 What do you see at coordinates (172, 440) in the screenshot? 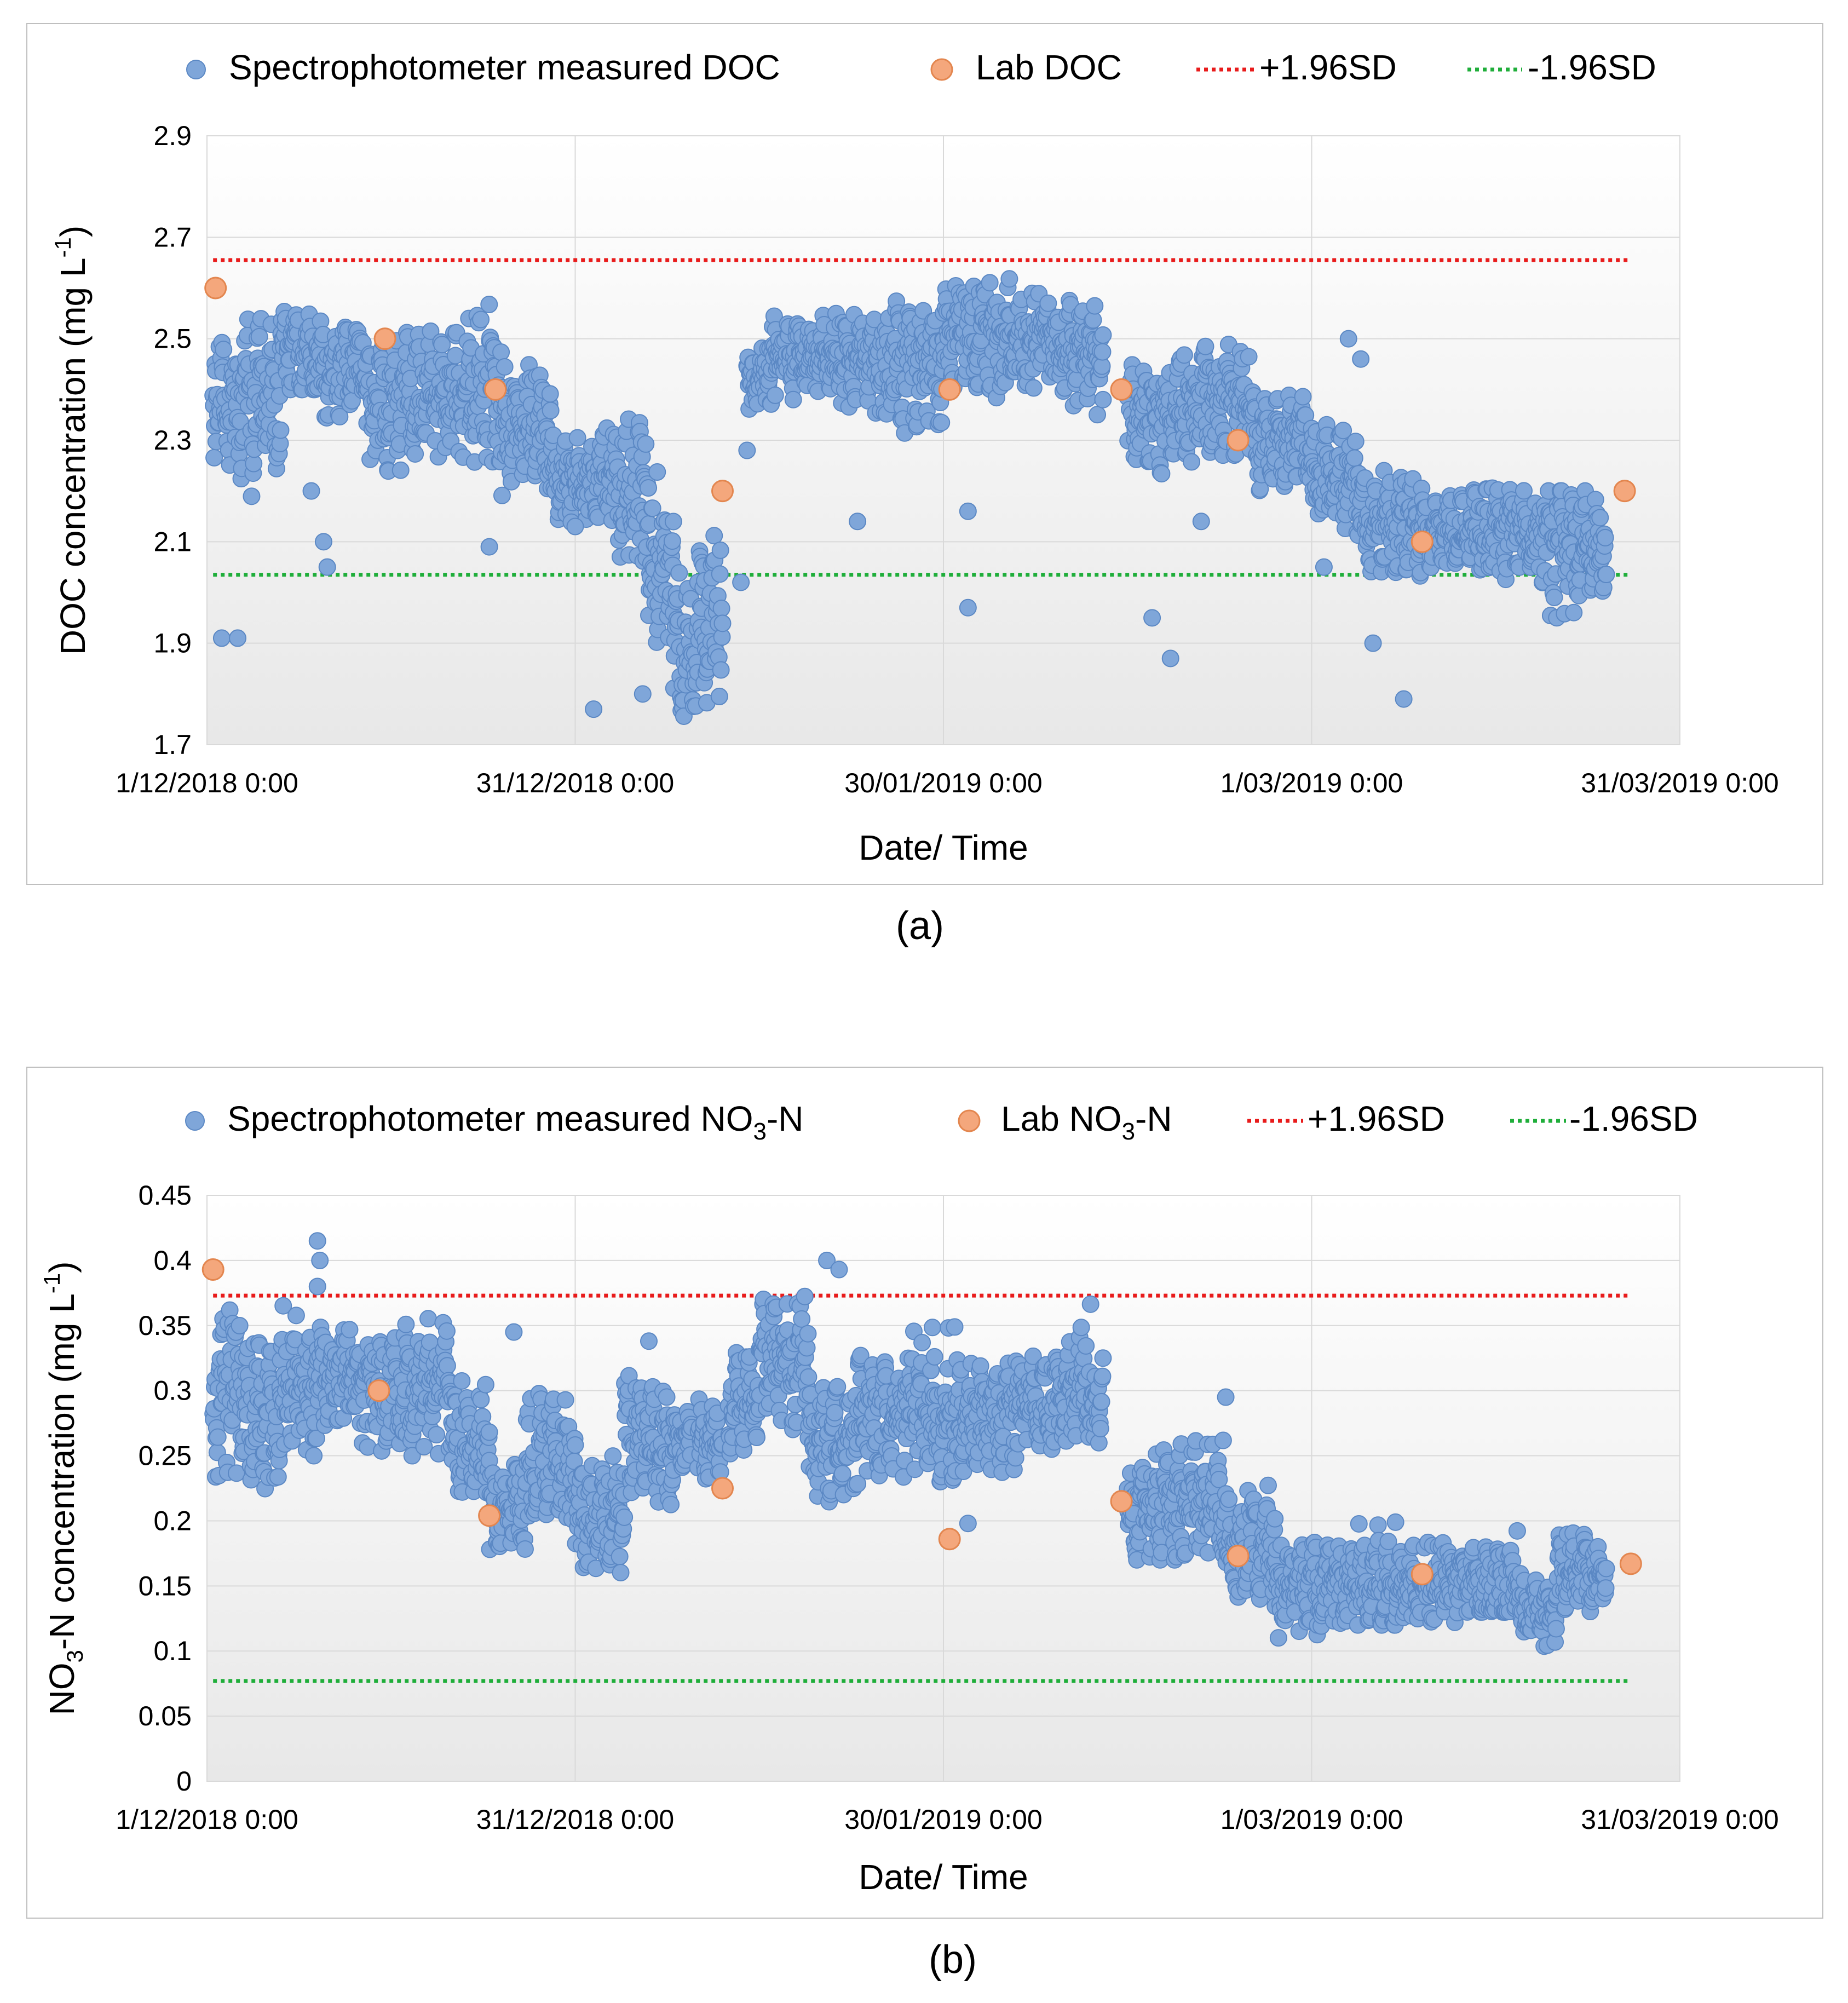
I see `y-tick-label: 2.3` at bounding box center [172, 440].